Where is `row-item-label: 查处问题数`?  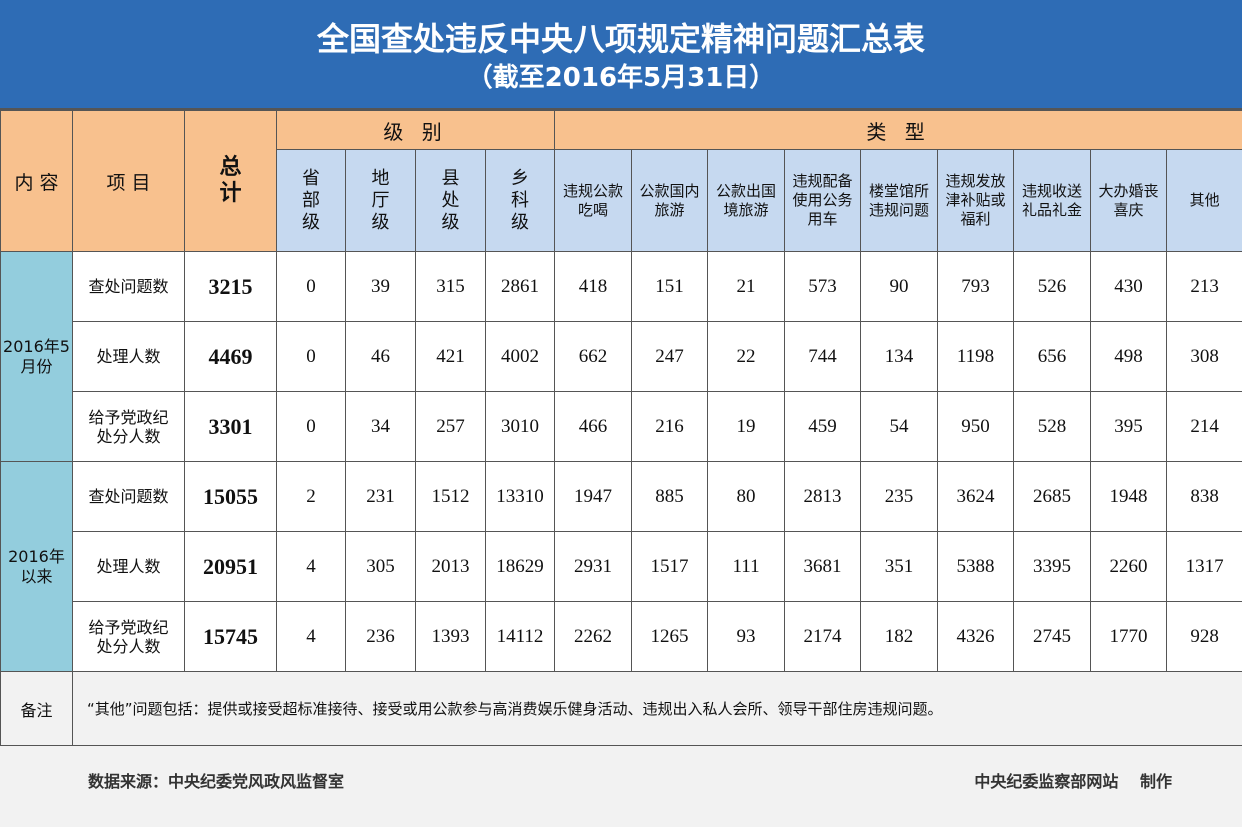 row-item-label: 查处问题数 is located at coordinates (128, 286).